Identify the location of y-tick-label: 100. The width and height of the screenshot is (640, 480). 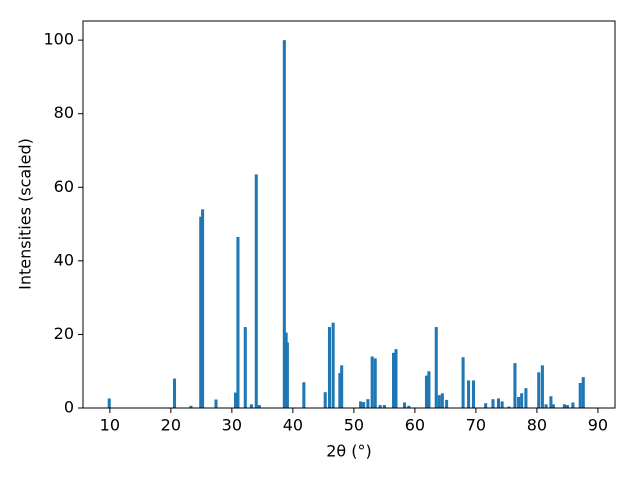
(58, 39).